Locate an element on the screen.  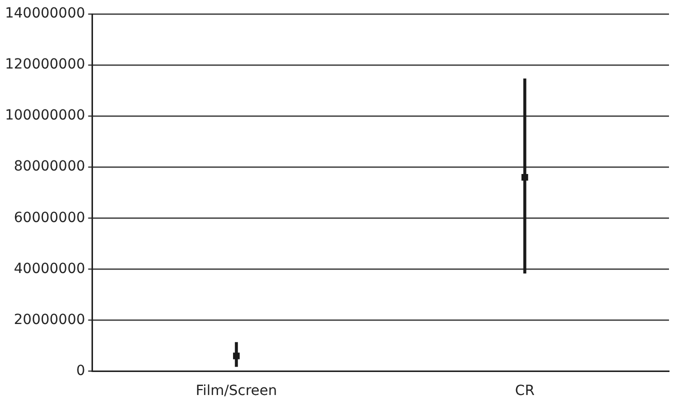
y-tick-label: 0 is located at coordinates (81, 370).